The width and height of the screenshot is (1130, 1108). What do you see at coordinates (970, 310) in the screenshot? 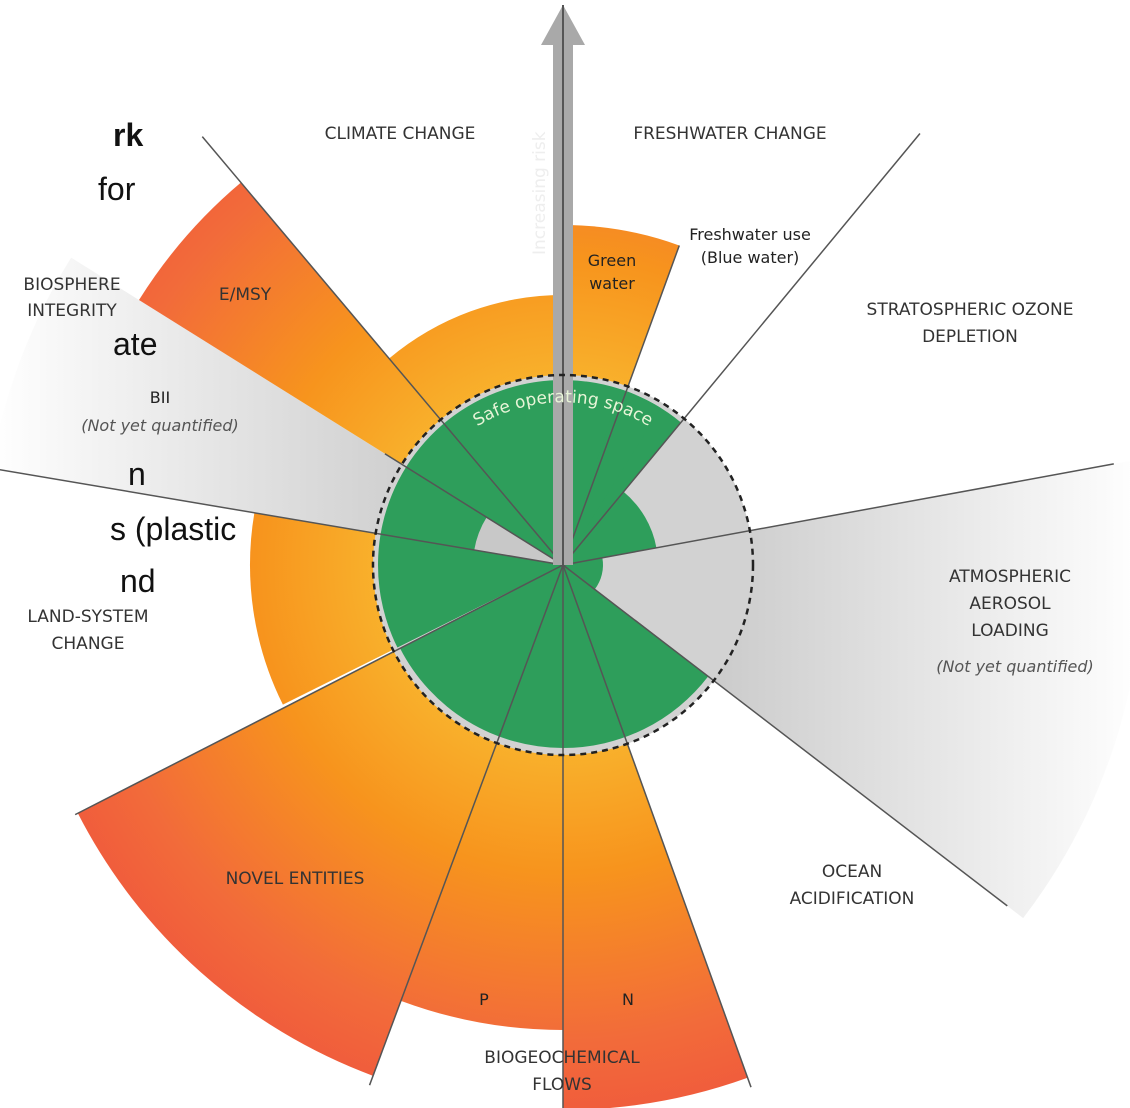
I see `label: STRATOSPHERIC OZONE` at bounding box center [970, 310].